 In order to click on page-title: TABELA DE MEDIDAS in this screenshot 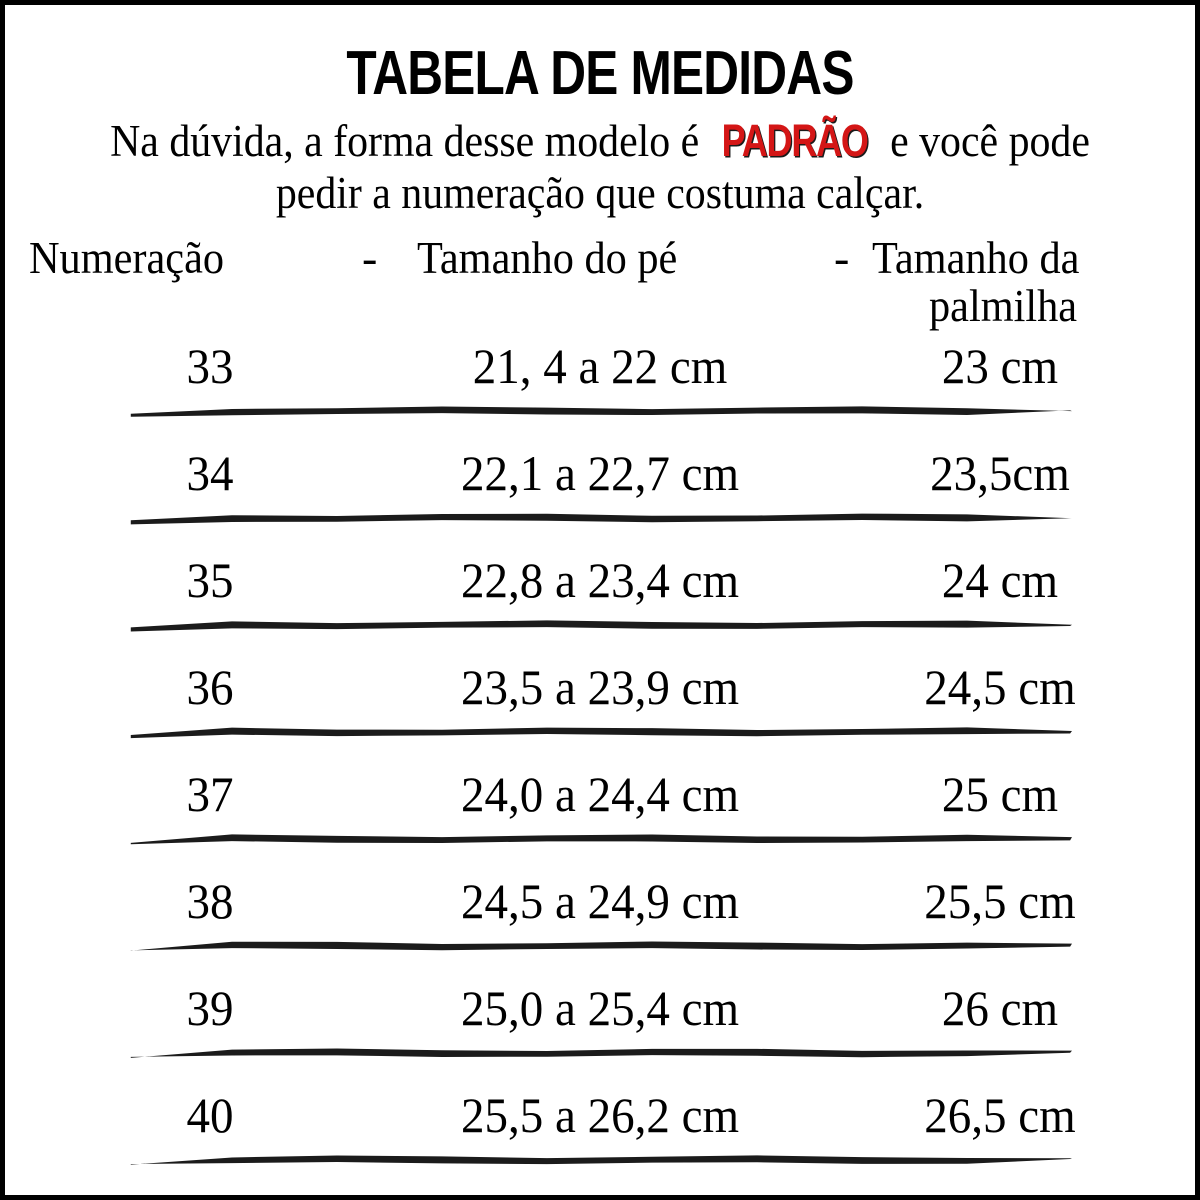, I will do `click(600, 73)`.